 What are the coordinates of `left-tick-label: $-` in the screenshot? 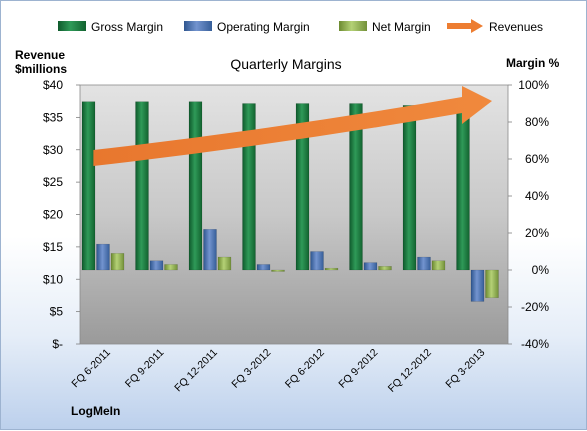 It's located at (57, 344).